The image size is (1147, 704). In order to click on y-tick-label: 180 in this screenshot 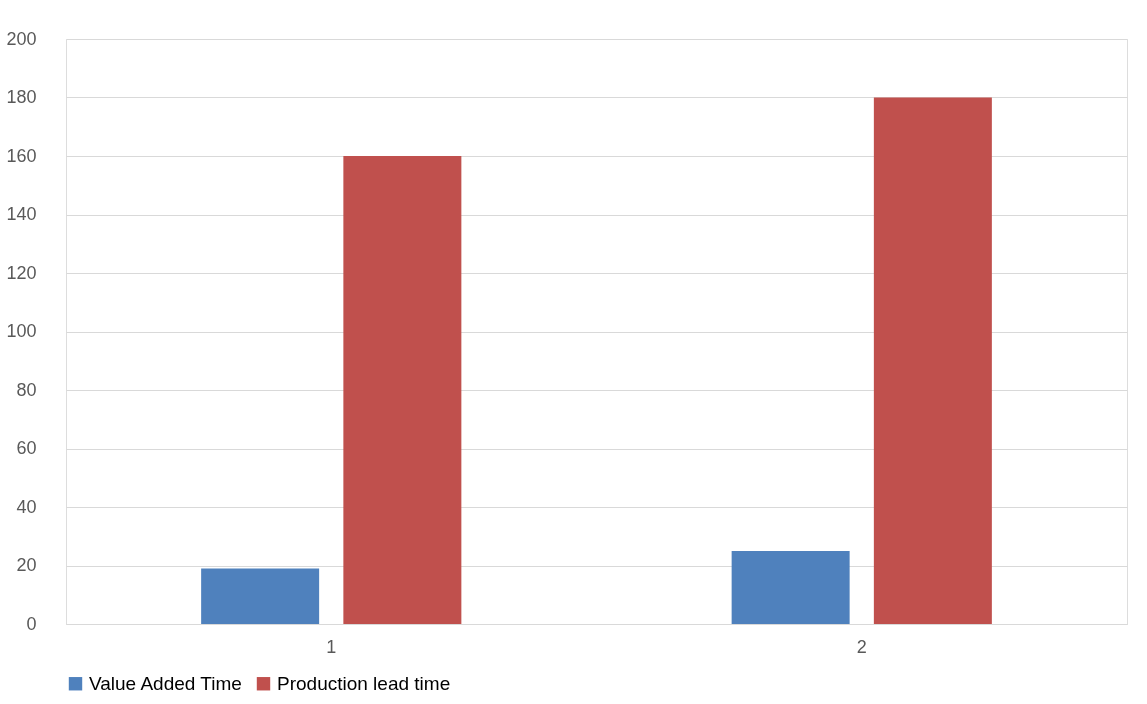, I will do `click(21, 97)`.